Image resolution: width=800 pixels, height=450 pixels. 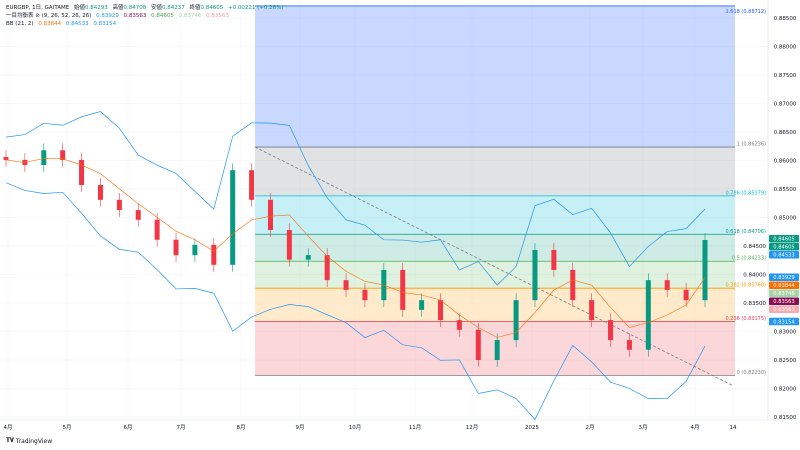 I want to click on y-tick-label: 0.83000, so click(x=785, y=333).